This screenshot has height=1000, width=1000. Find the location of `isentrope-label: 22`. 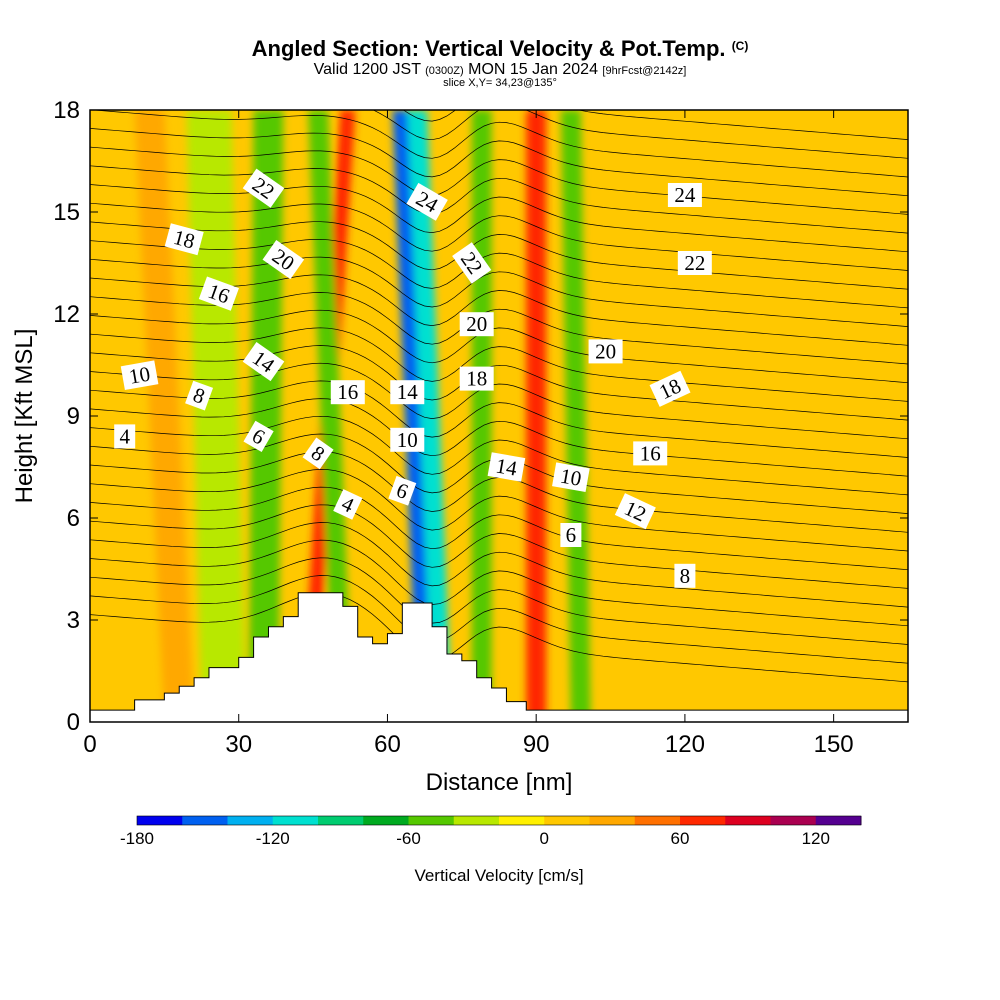

isentrope-label: 22 is located at coordinates (694, 263).